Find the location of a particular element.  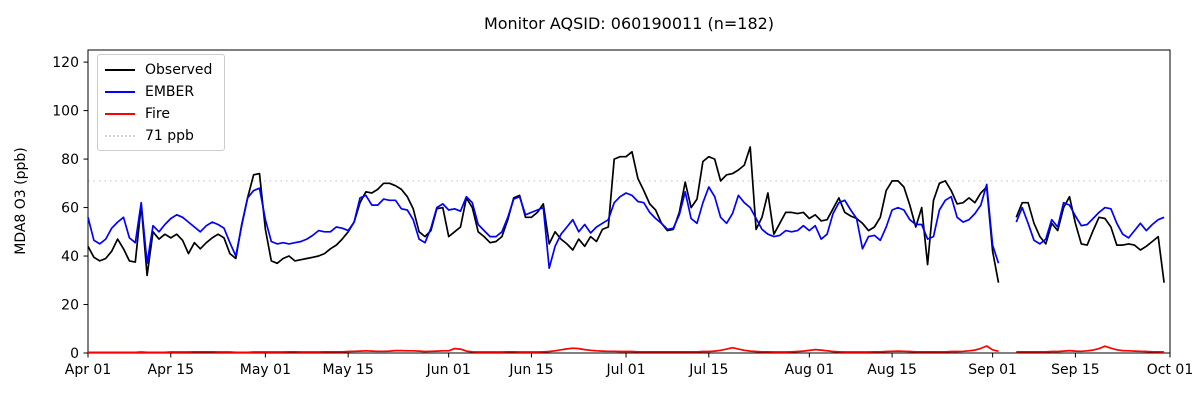

x-tick-label: Oct 01 is located at coordinates (1170, 370).